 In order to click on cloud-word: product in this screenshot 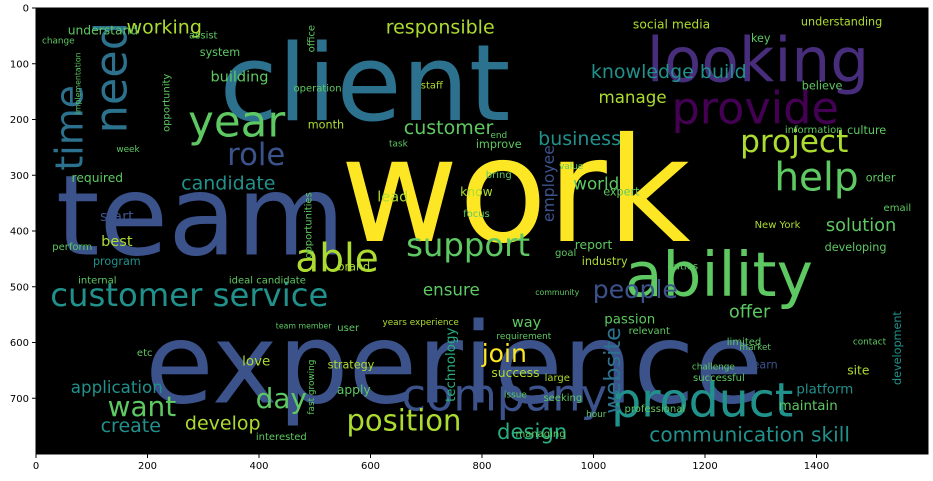, I will do `click(702, 401)`.